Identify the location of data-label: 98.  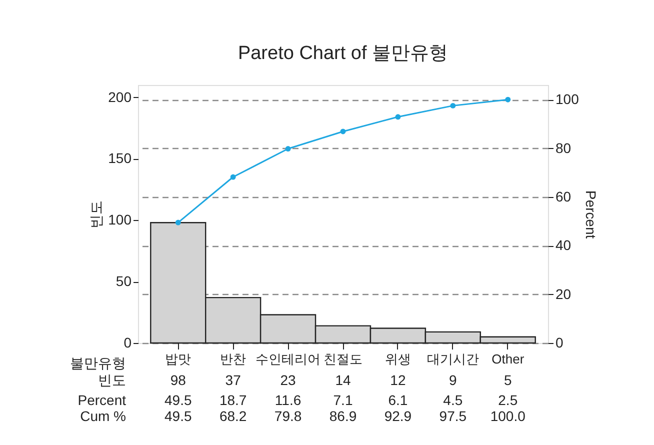
(178, 380).